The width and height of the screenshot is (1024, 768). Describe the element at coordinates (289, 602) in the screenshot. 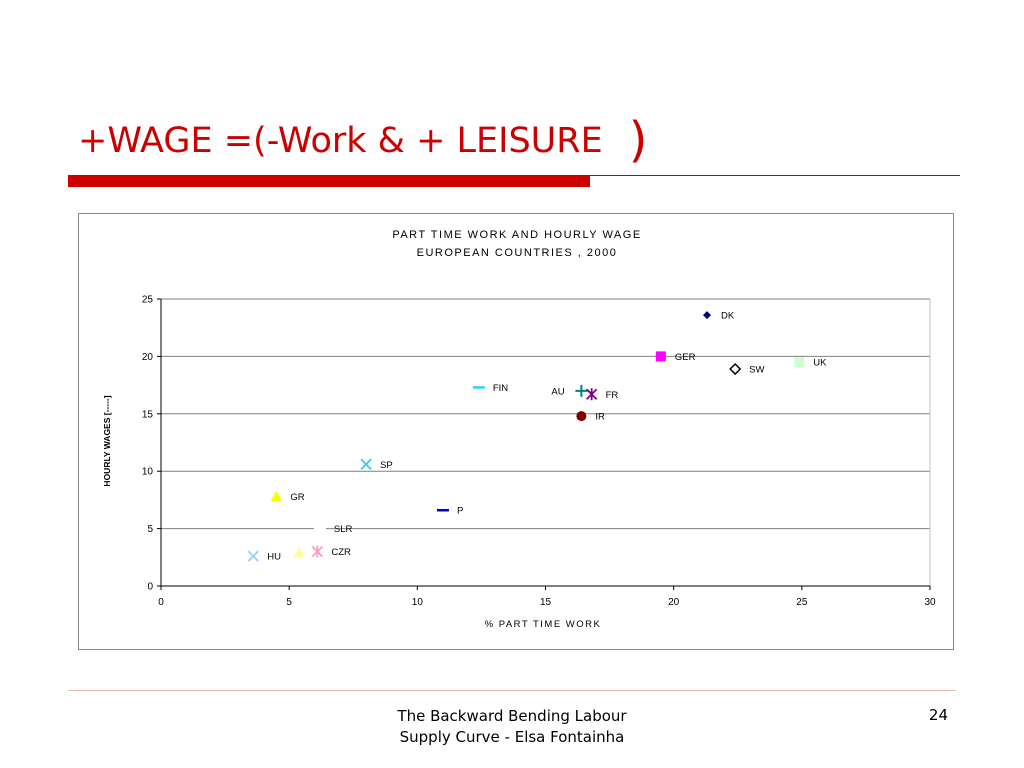

I see `x-tick-label: 5` at that location.